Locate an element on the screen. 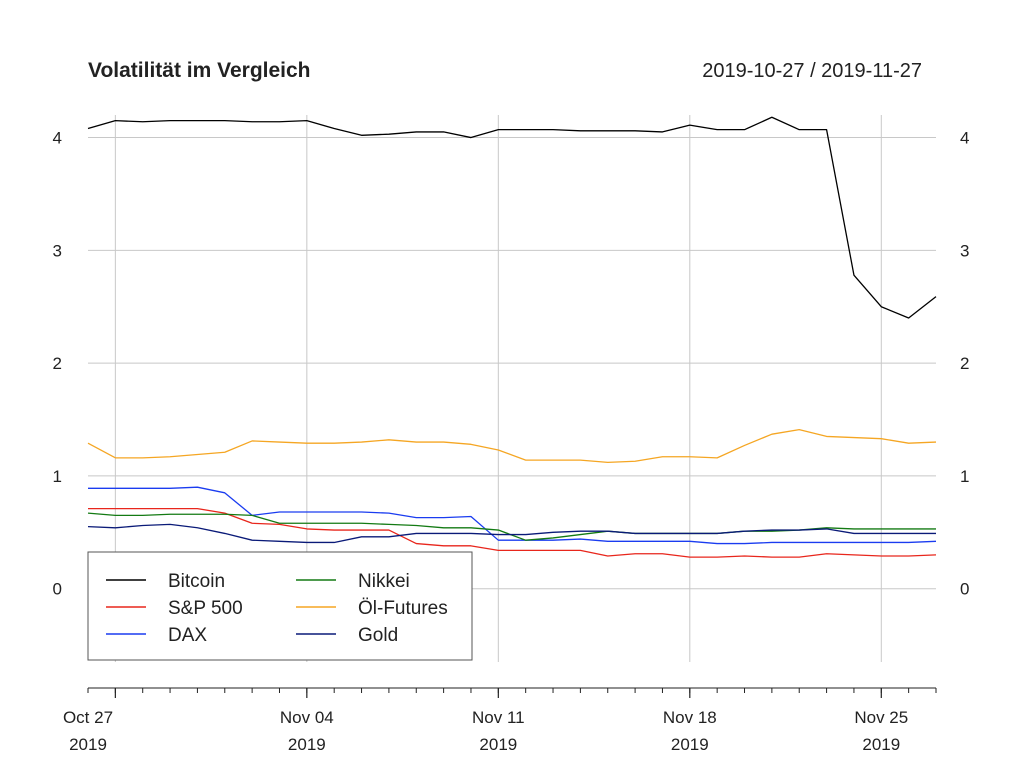 The image size is (1024, 768). x-tick-label: Nov 25 is located at coordinates (881, 717).